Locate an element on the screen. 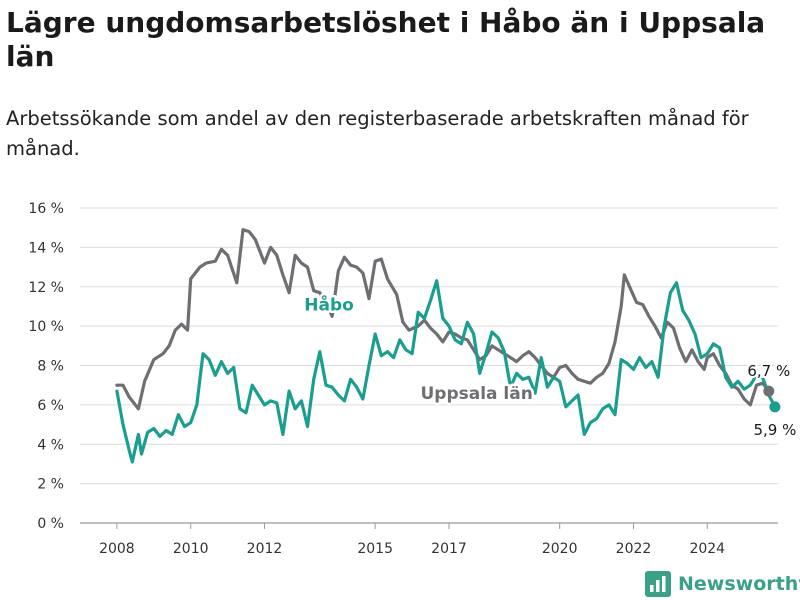  y-axis-tick-labels: 0 % 2 % 4 % 6 % 8 % 10 % 12 % 14 % 16 % is located at coordinates (46, 366).